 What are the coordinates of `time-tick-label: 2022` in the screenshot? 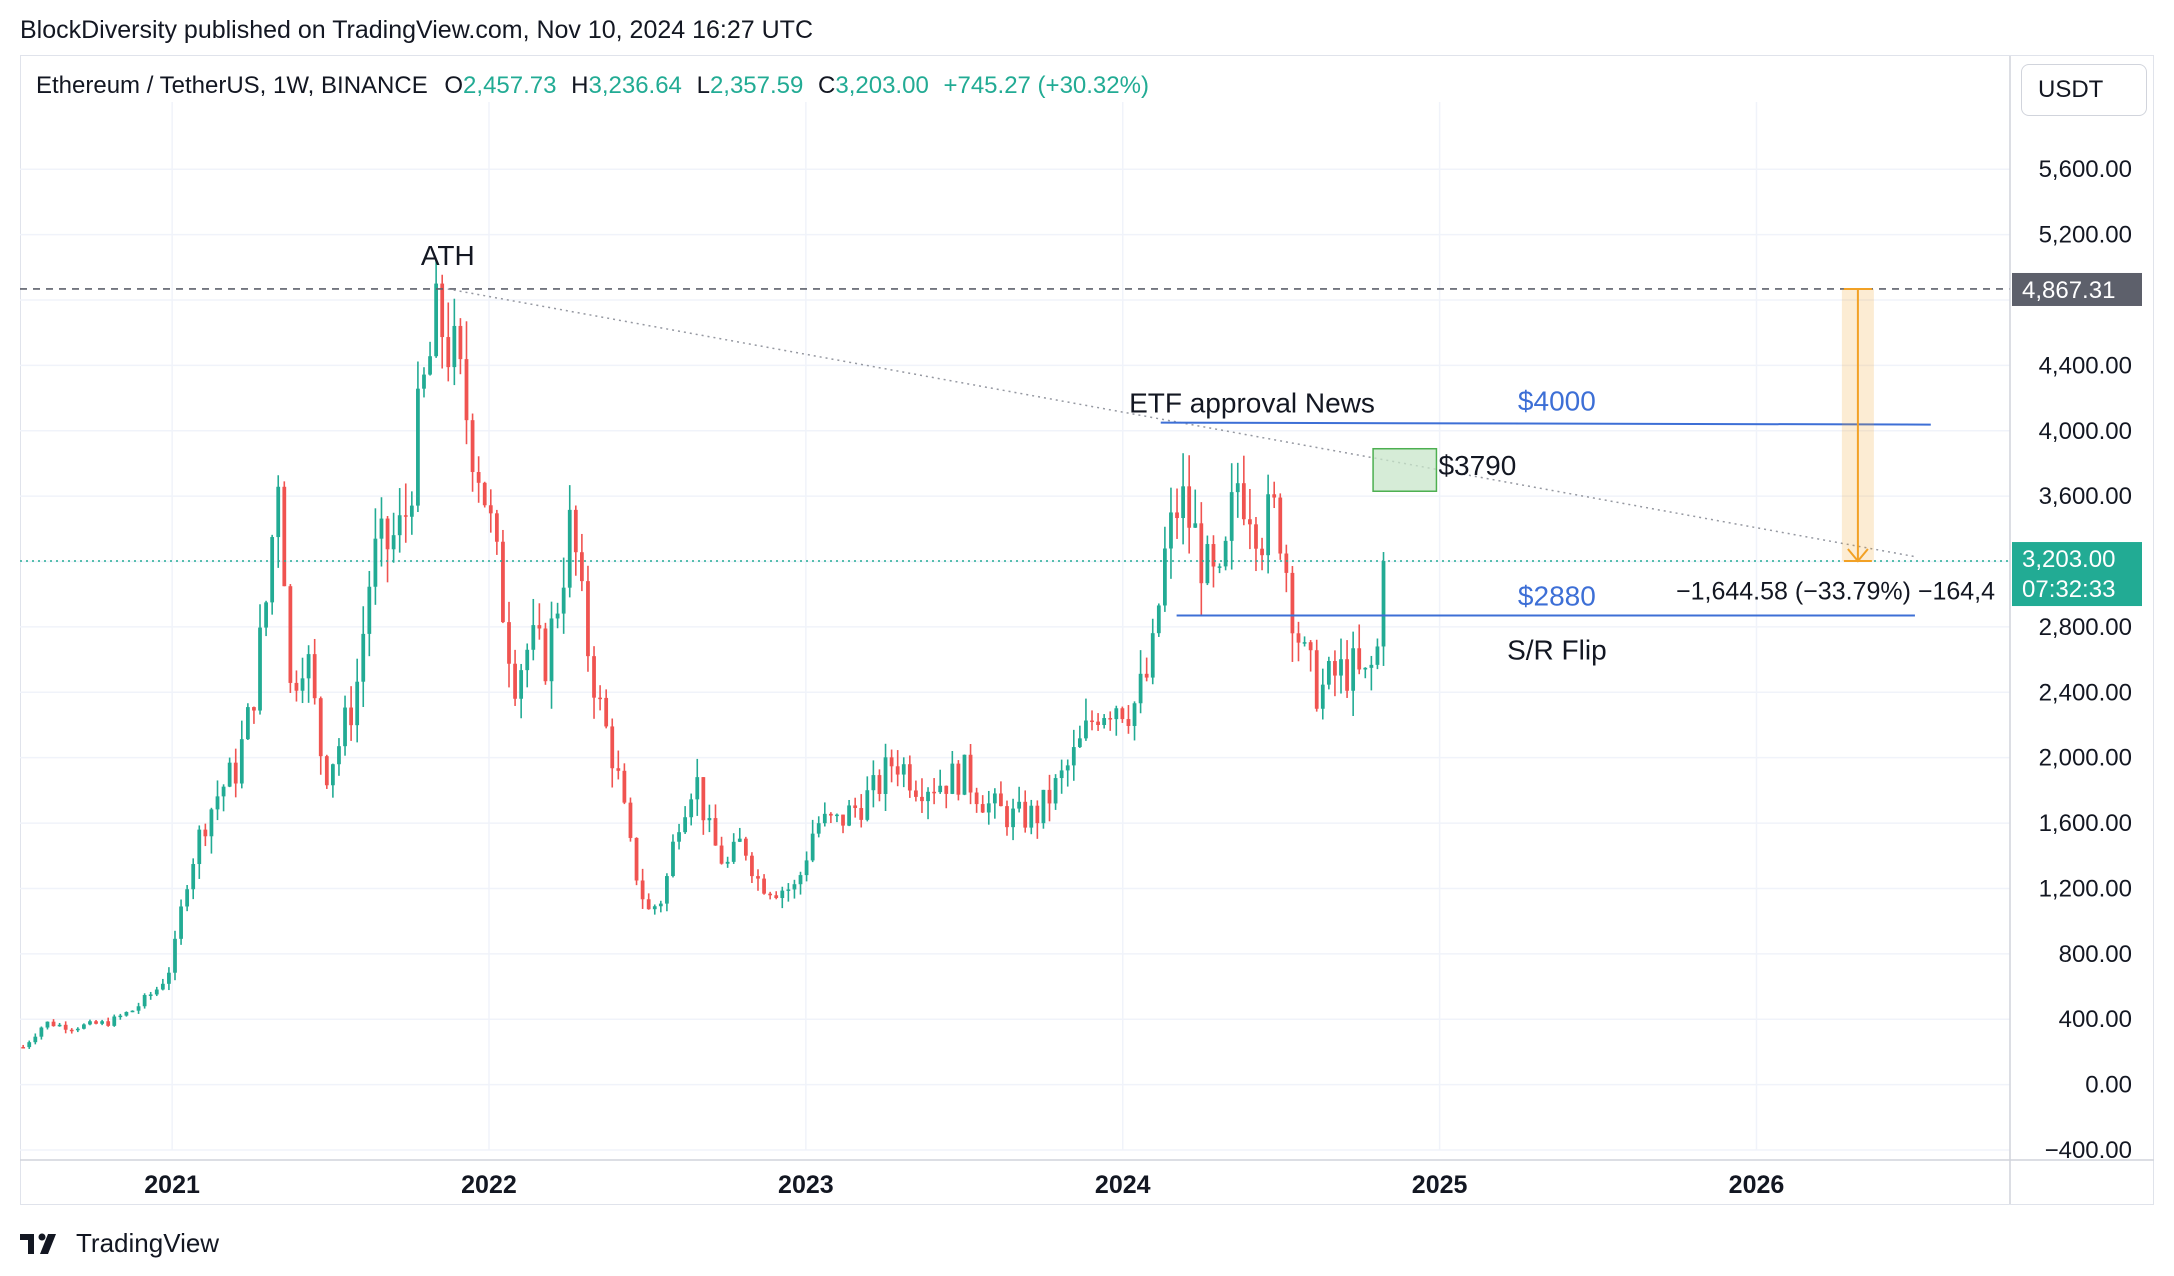 It's located at (489, 1185).